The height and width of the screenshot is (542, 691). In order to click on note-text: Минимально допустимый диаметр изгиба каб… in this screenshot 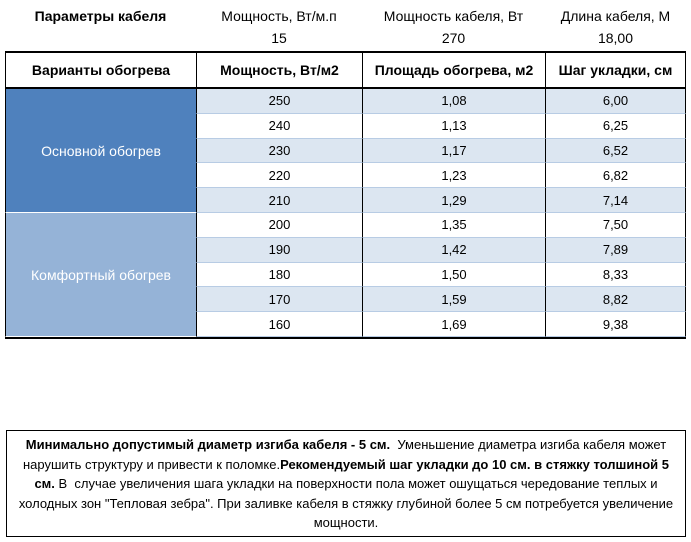, I will do `click(208, 444)`.